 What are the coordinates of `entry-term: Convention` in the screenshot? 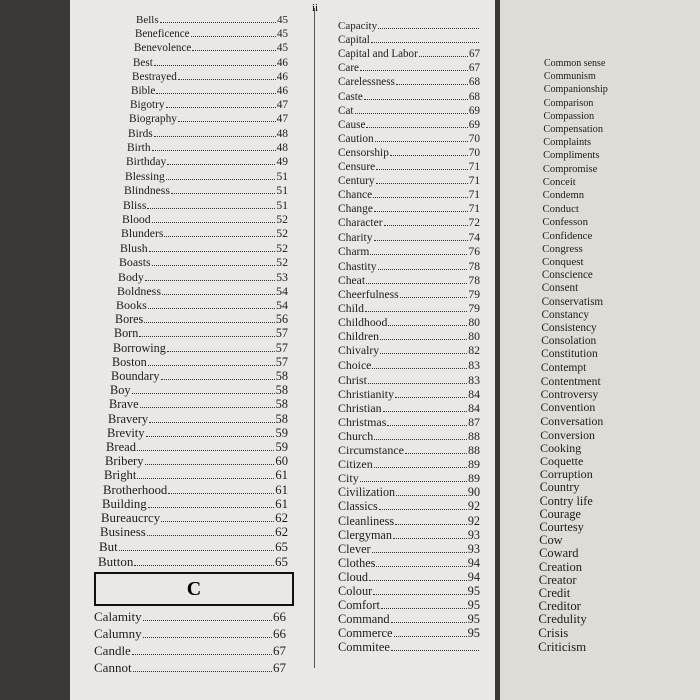 It's located at (568, 408).